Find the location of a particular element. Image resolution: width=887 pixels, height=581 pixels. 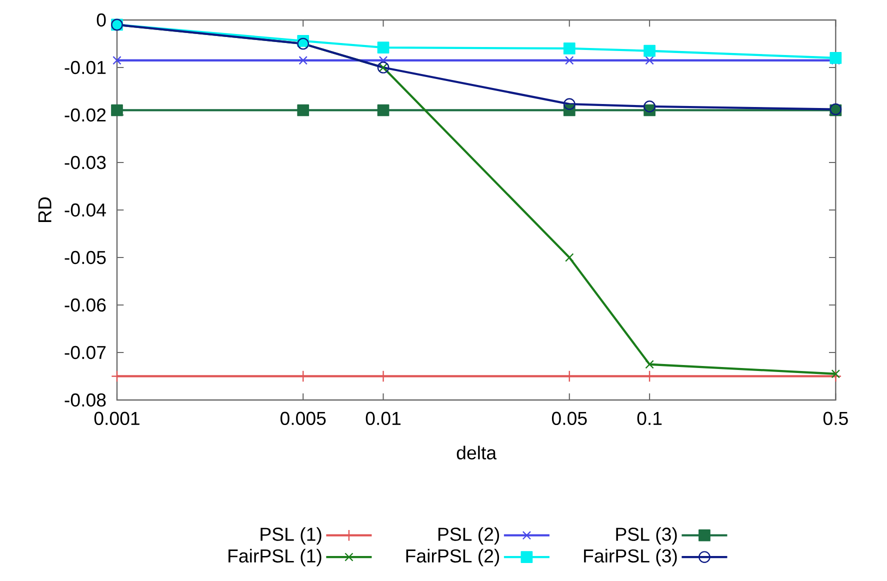

x-tick-label: 0.5 is located at coordinates (835, 419).